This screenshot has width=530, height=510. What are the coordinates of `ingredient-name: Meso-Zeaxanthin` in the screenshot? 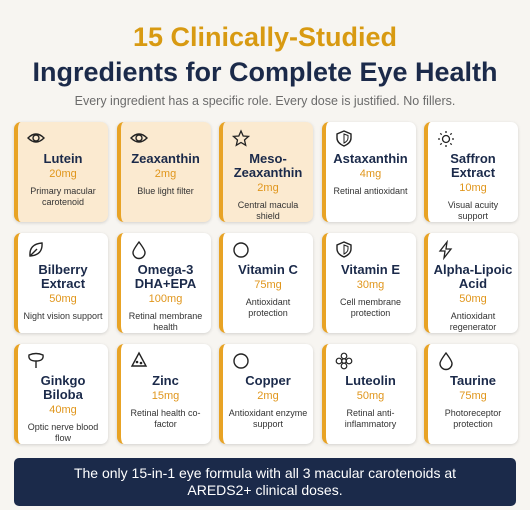 It's located at (268, 165).